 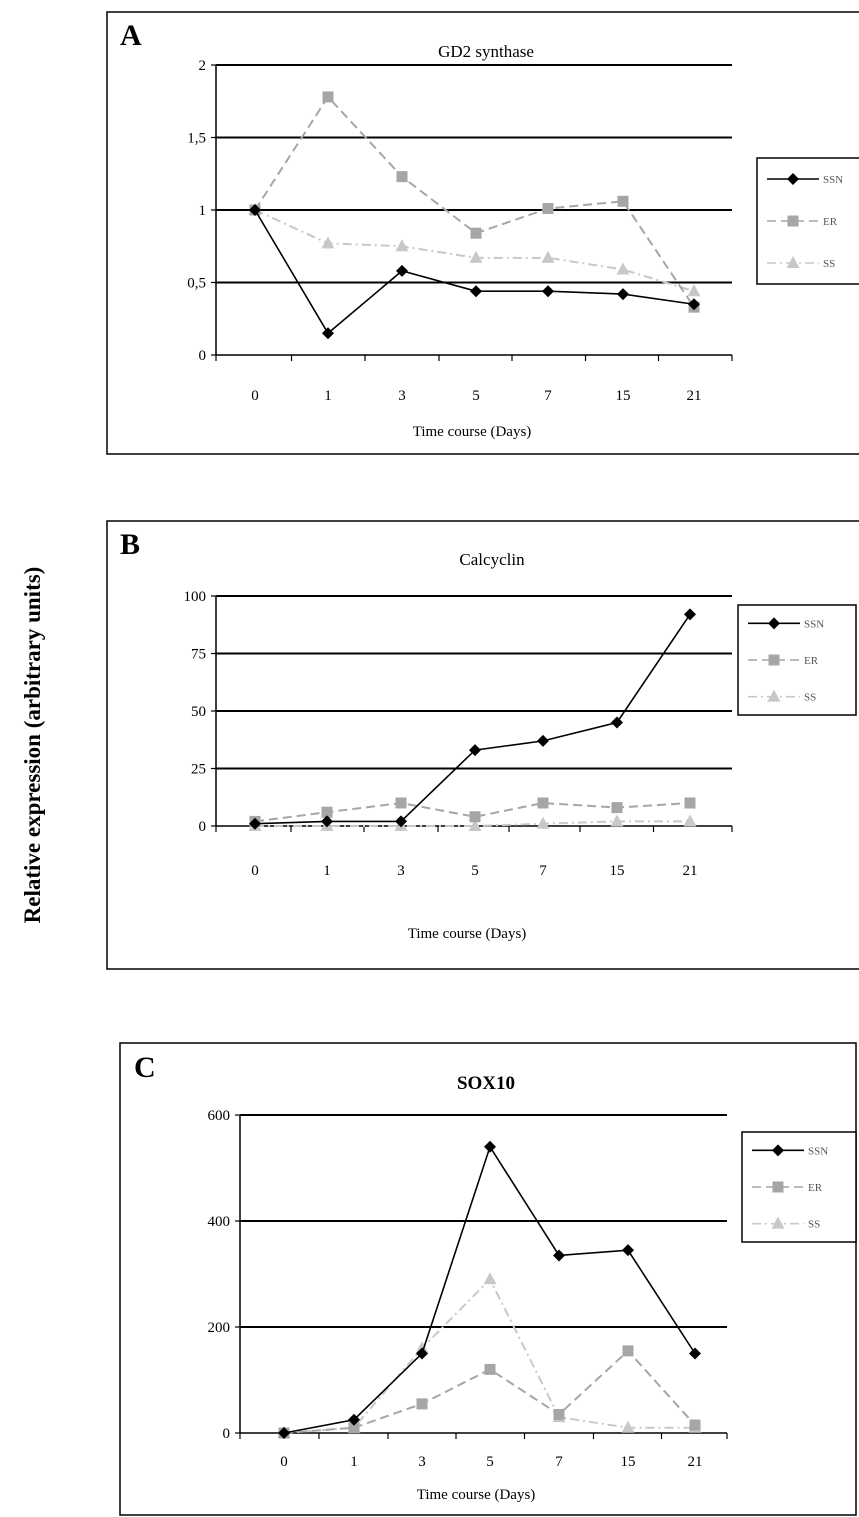 What do you see at coordinates (467, 934) in the screenshot?
I see `panel-b-x-axis-label: Time course (Days)` at bounding box center [467, 934].